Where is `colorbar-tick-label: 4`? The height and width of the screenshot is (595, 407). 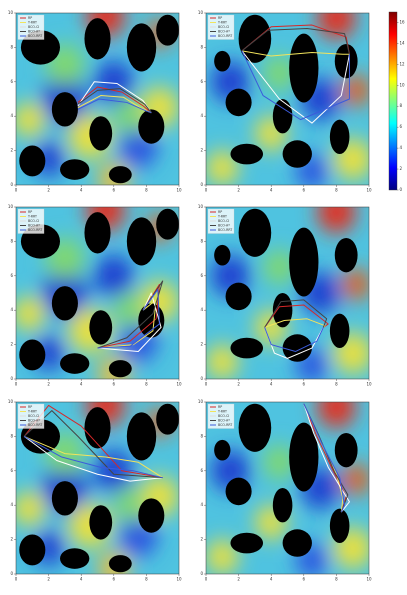
colorbar-tick-label: 4 is located at coordinates (401, 147).